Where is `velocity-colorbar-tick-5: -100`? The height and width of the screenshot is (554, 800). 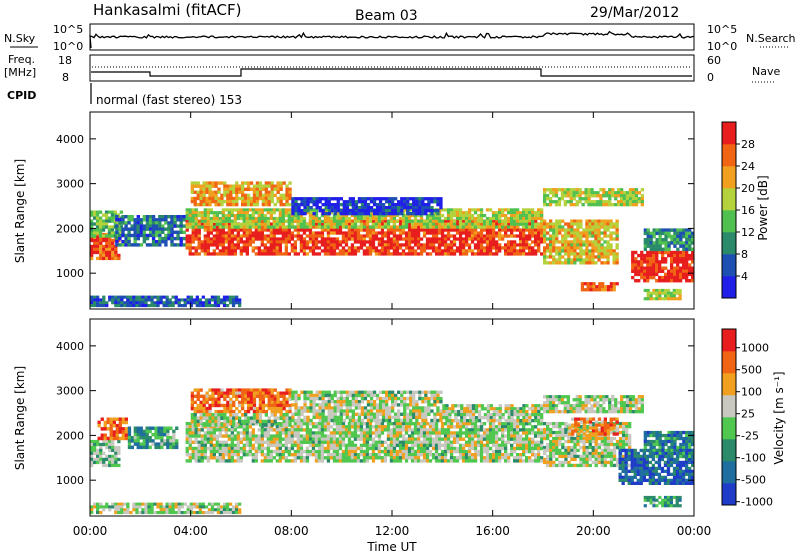
velocity-colorbar-tick-5: -100 is located at coordinates (753, 458).